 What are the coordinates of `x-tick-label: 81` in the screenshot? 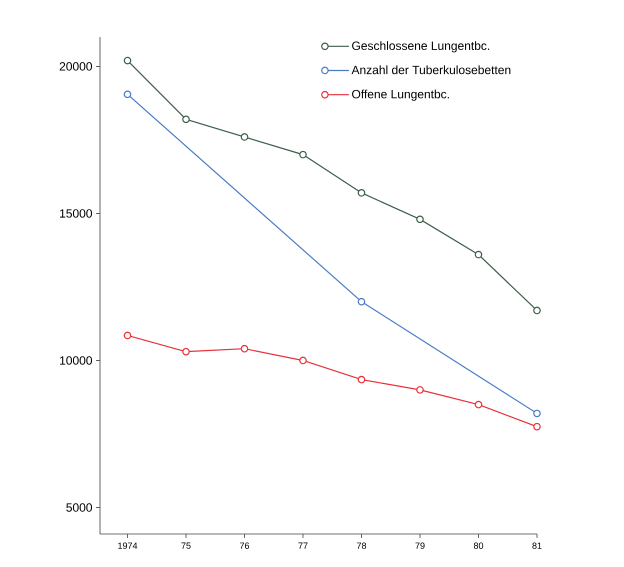 It's located at (537, 545).